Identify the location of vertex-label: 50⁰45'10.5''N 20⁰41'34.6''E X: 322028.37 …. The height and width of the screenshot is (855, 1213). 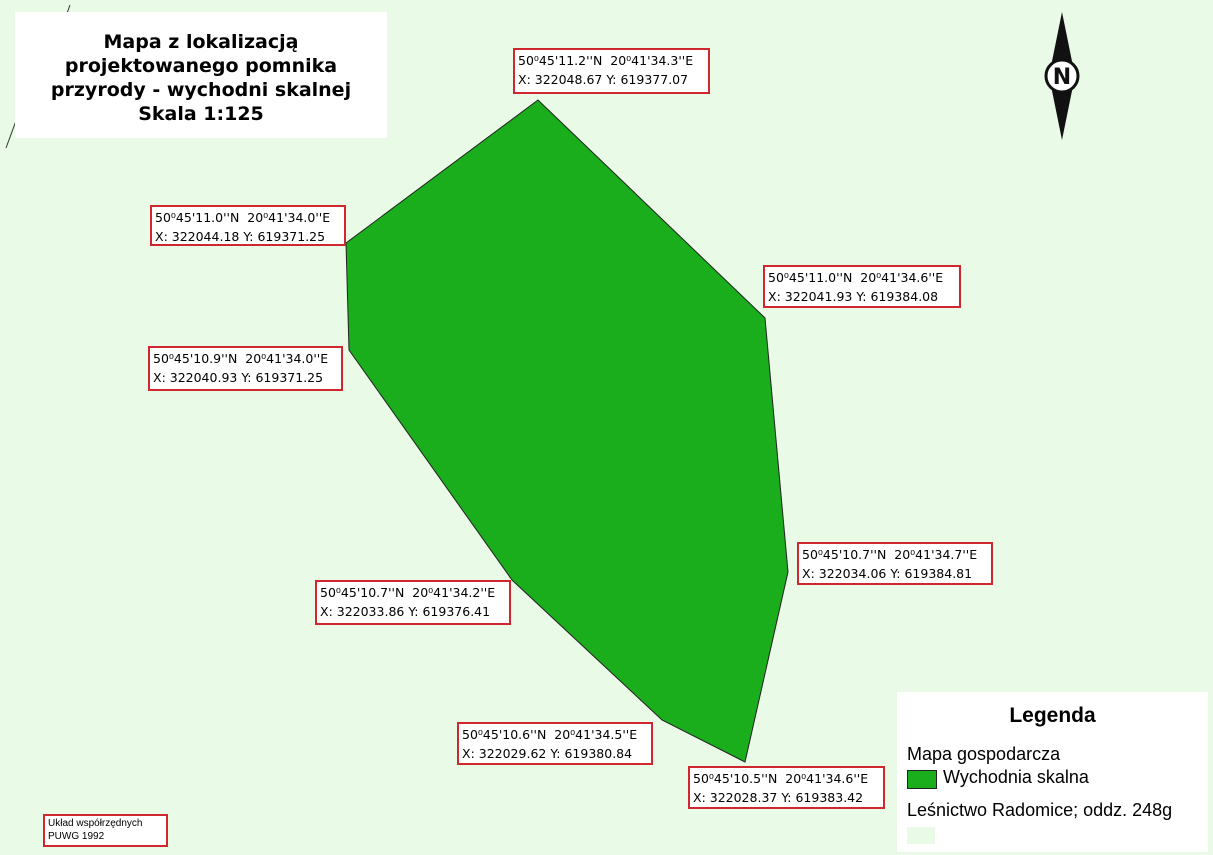
(786, 787).